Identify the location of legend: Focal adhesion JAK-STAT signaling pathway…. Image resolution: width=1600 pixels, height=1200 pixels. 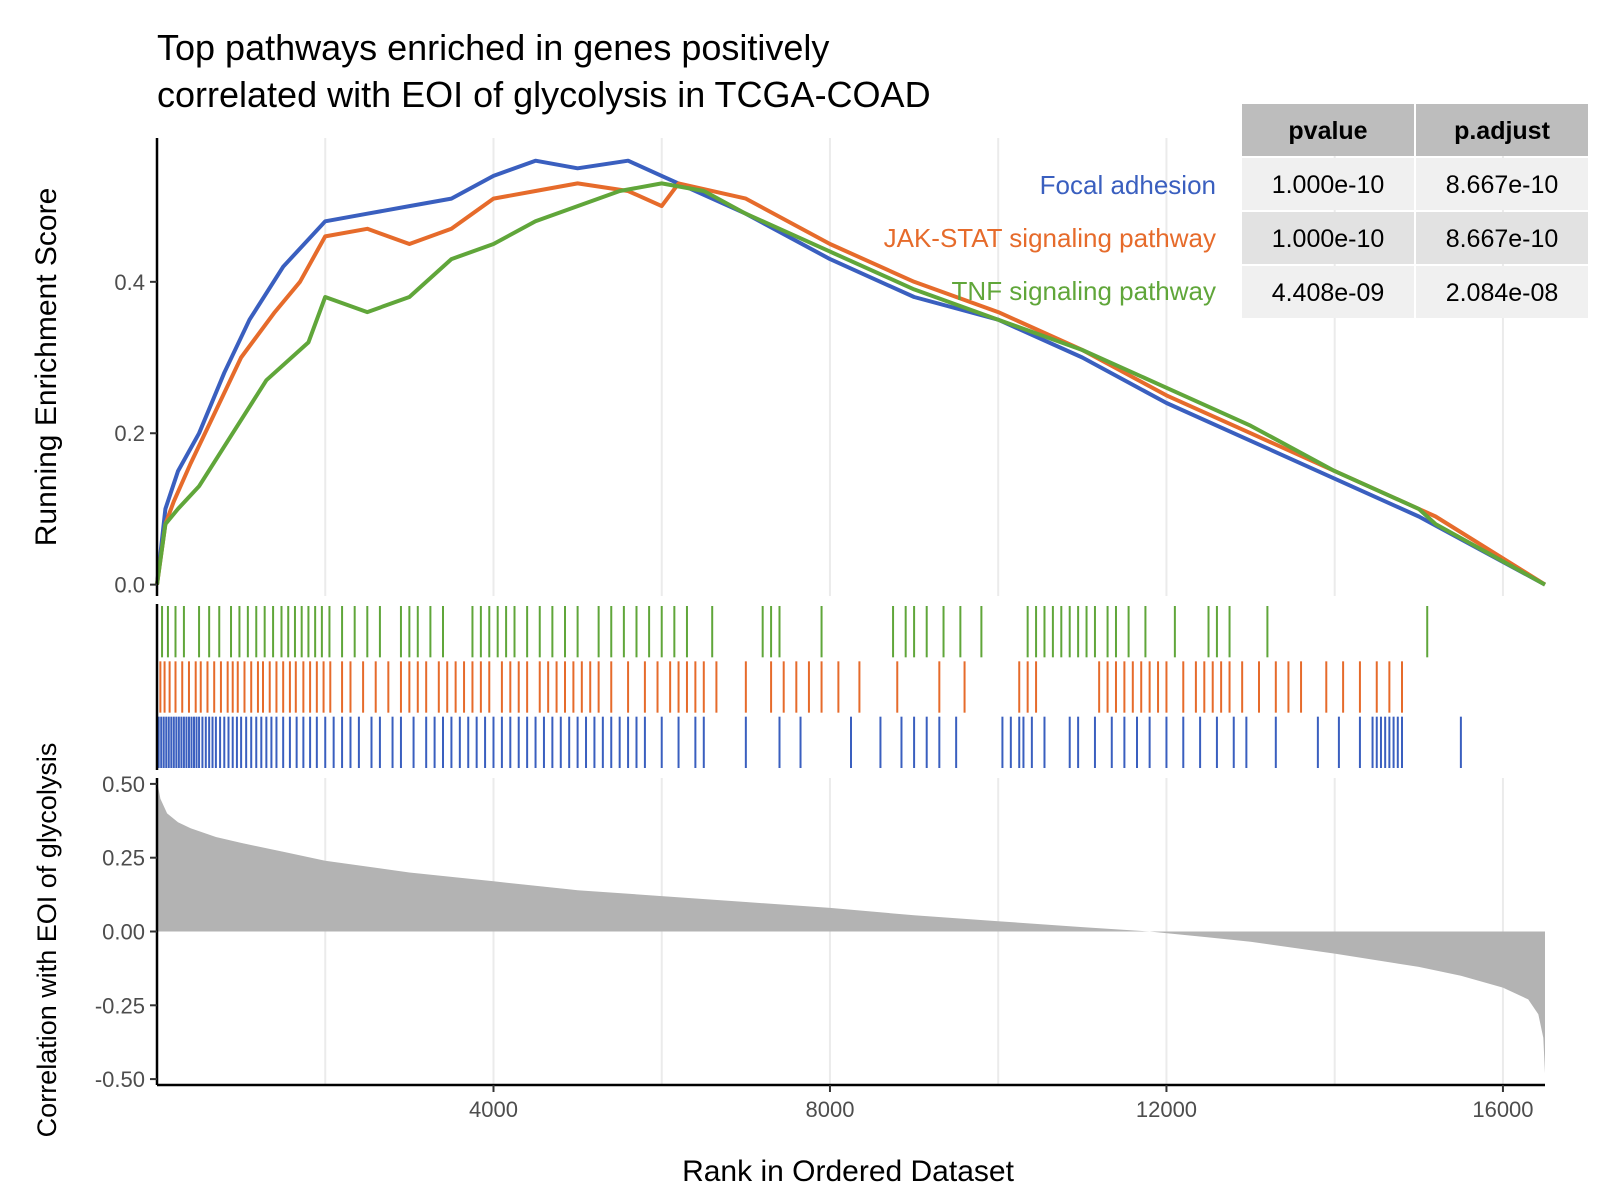
(1050, 238).